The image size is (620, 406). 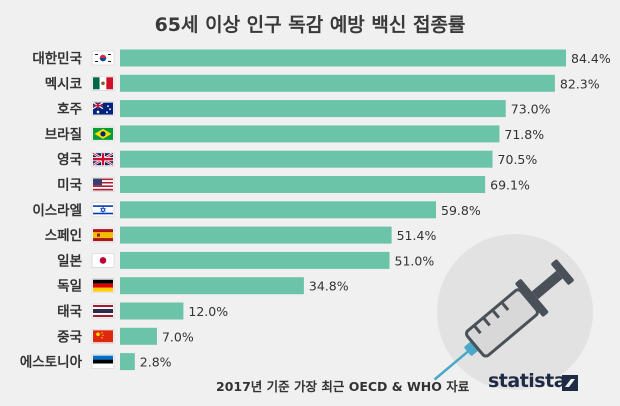 I want to click on category-label: 스페인, so click(x=63, y=235).